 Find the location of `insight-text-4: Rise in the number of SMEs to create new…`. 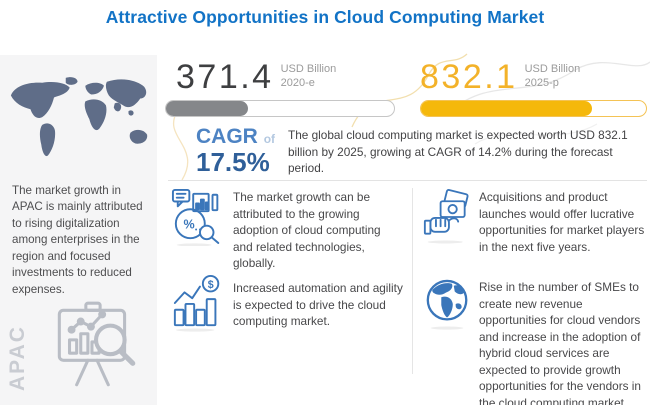

insight-text-4: Rise in the number of SMEs to create new… is located at coordinates (560, 342).